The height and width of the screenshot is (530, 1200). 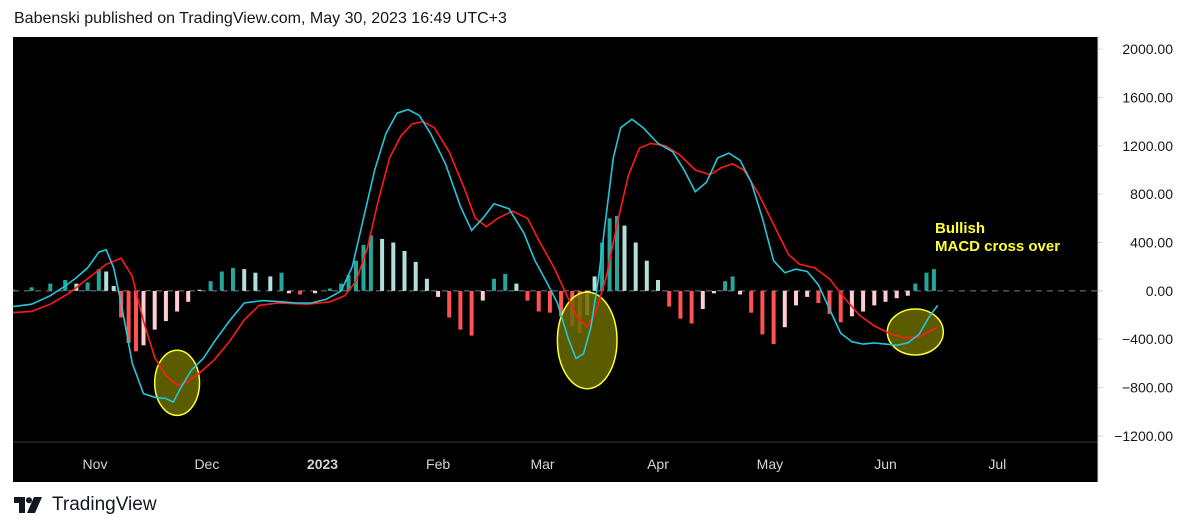 What do you see at coordinates (104, 504) in the screenshot?
I see `footer-brand: TradingView` at bounding box center [104, 504].